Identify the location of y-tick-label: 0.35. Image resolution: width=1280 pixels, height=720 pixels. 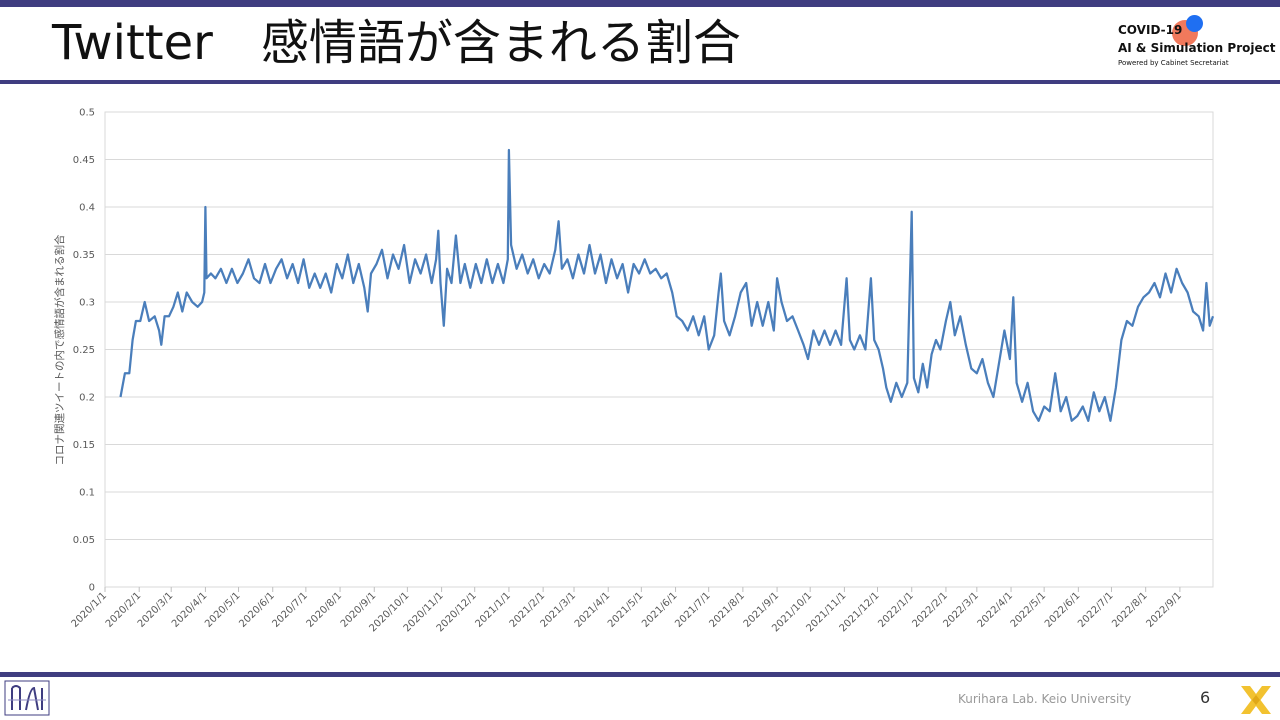
(84, 255).